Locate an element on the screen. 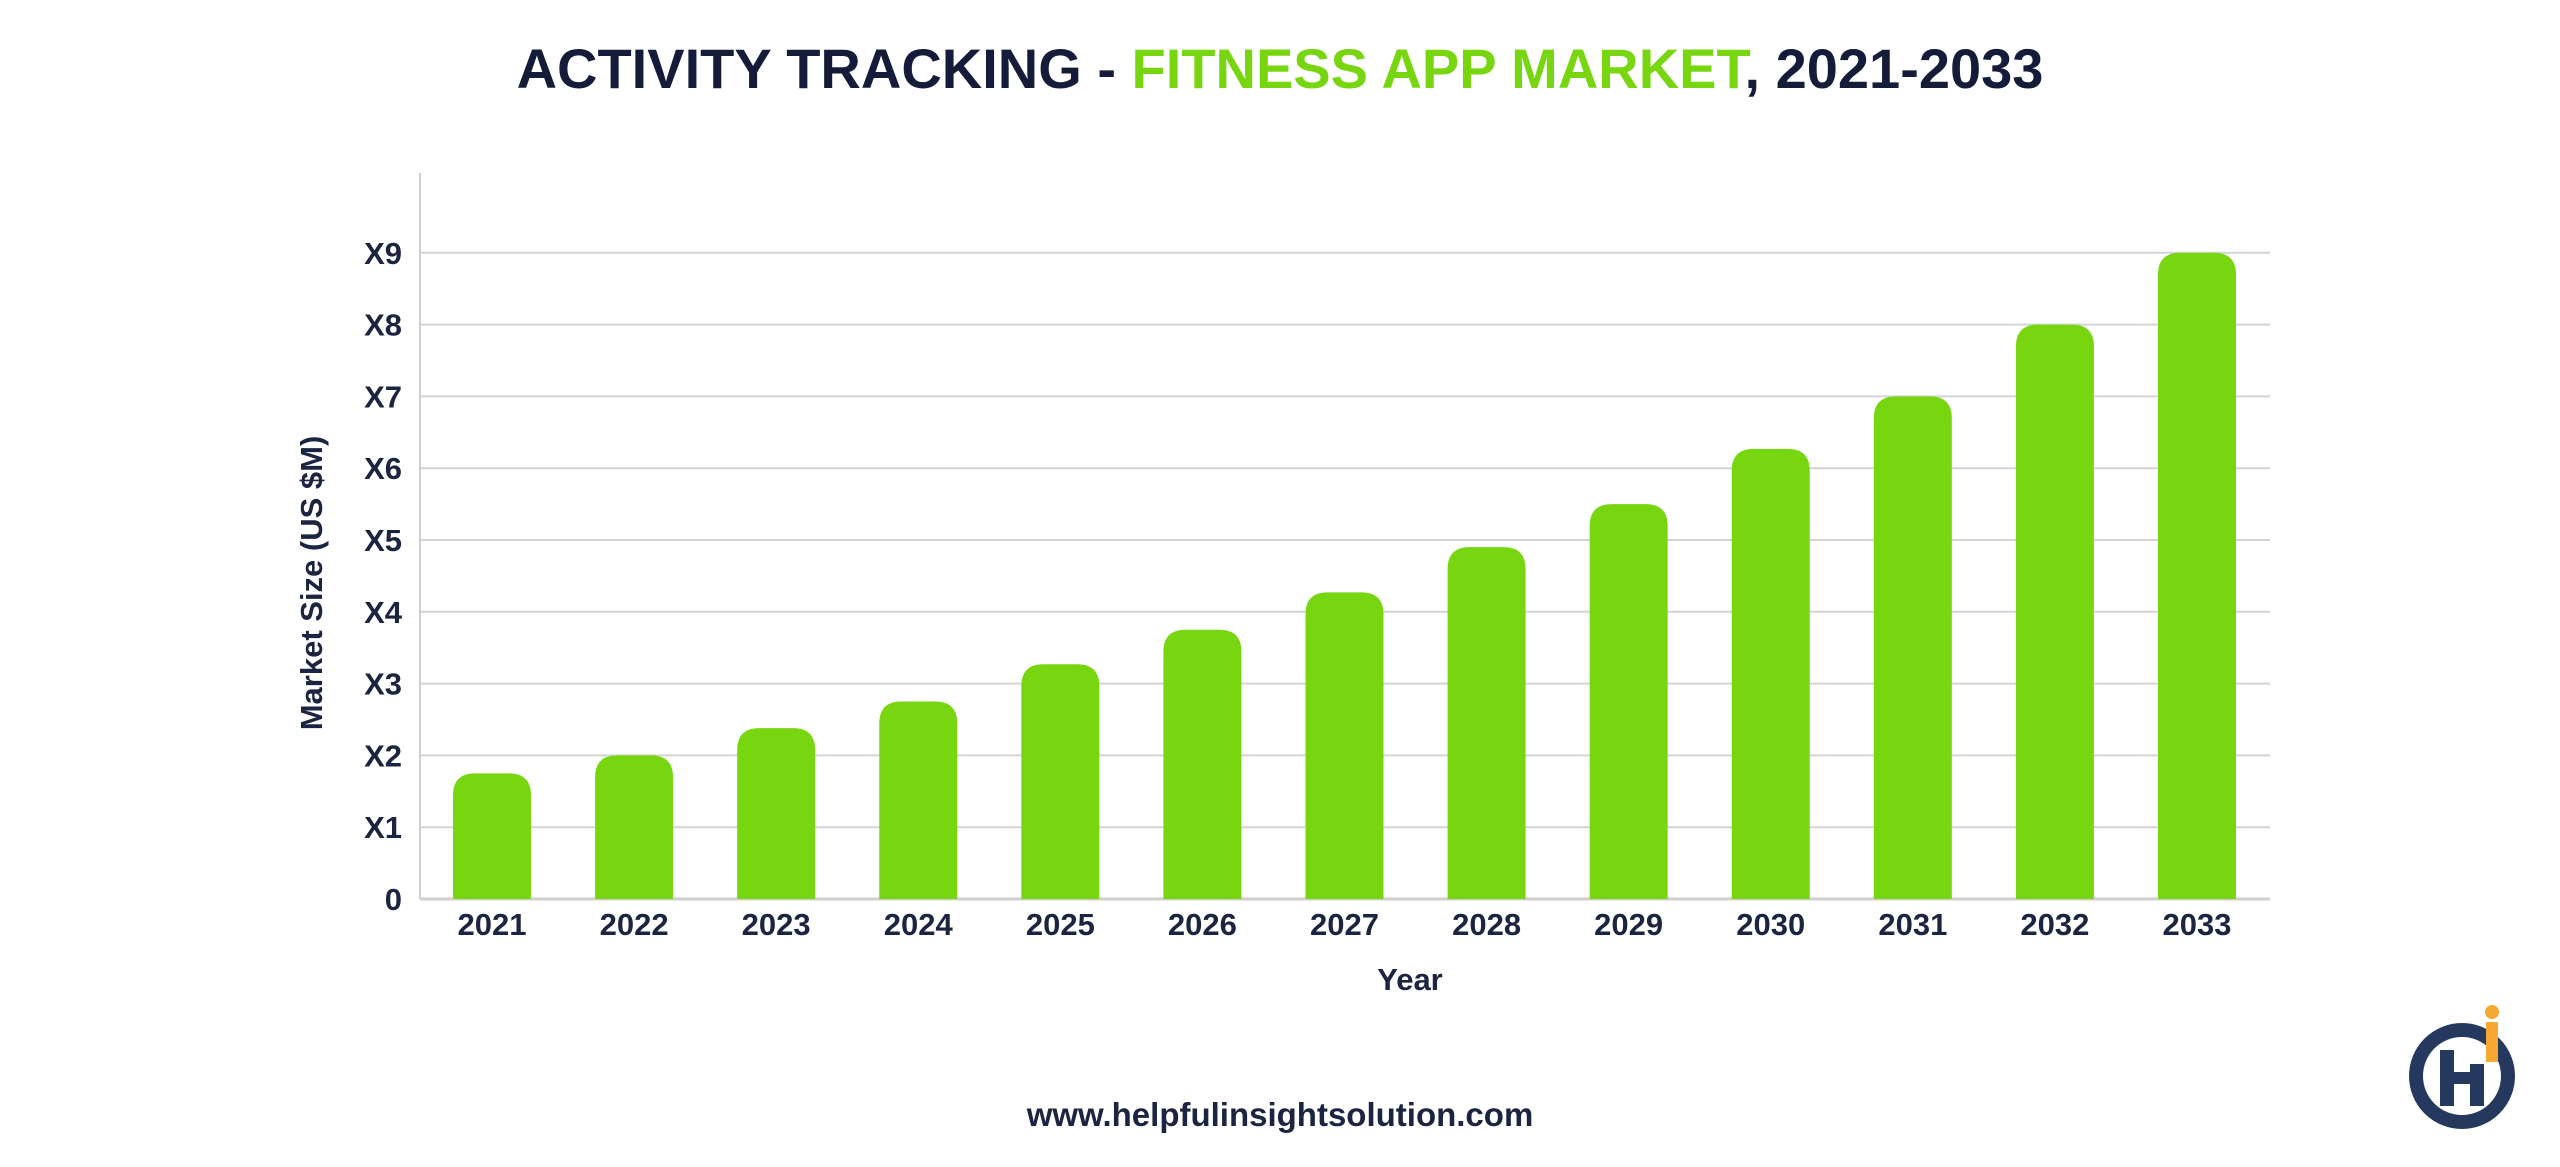 Image resolution: width=2560 pixels, height=1167 pixels. x-tick-label: 2024 is located at coordinates (919, 924).